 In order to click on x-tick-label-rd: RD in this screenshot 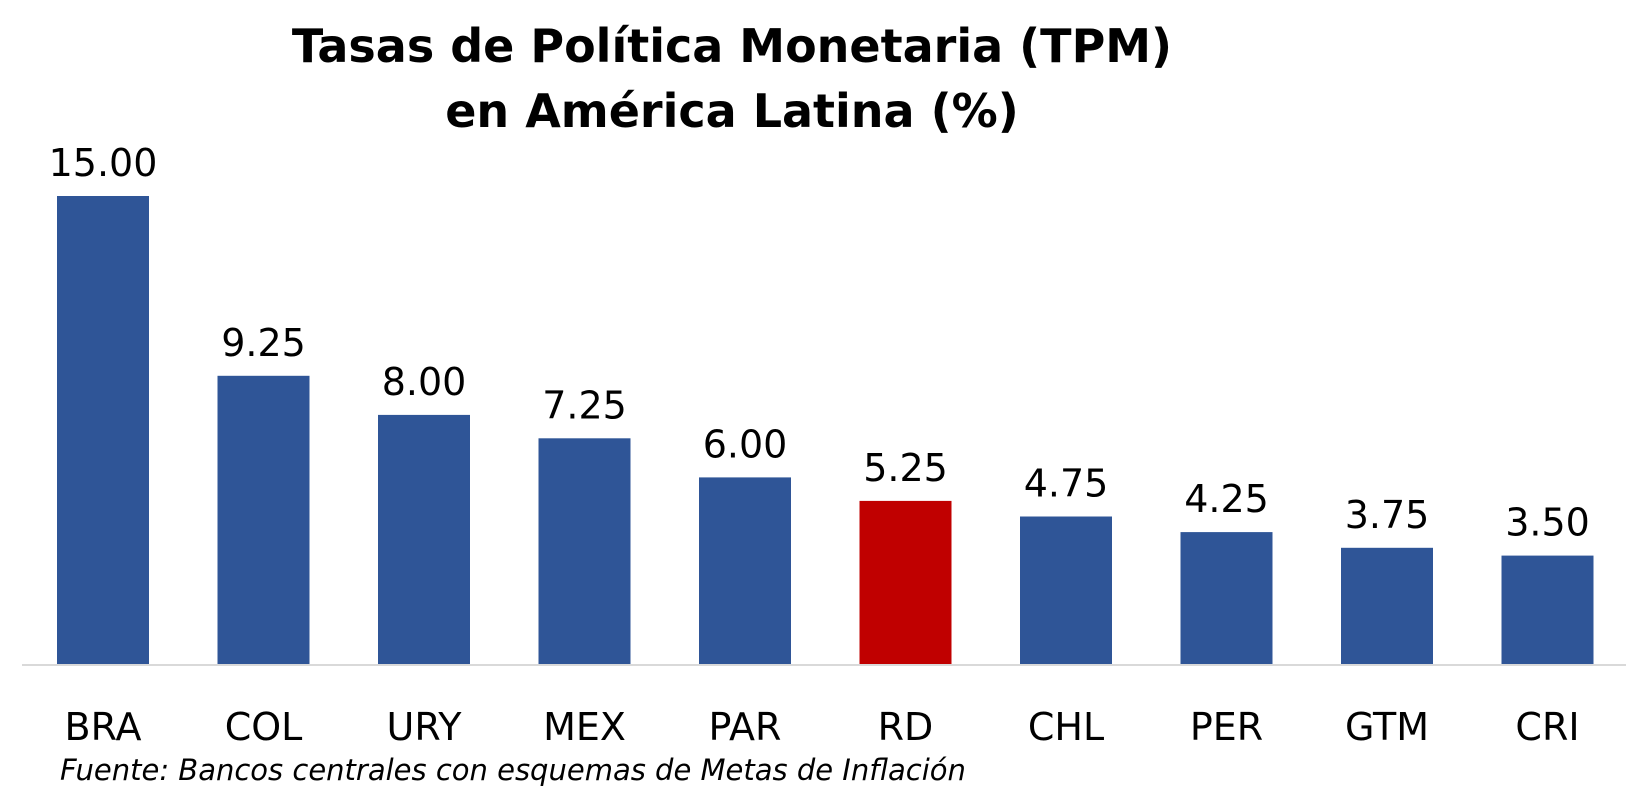, I will do `click(906, 727)`.